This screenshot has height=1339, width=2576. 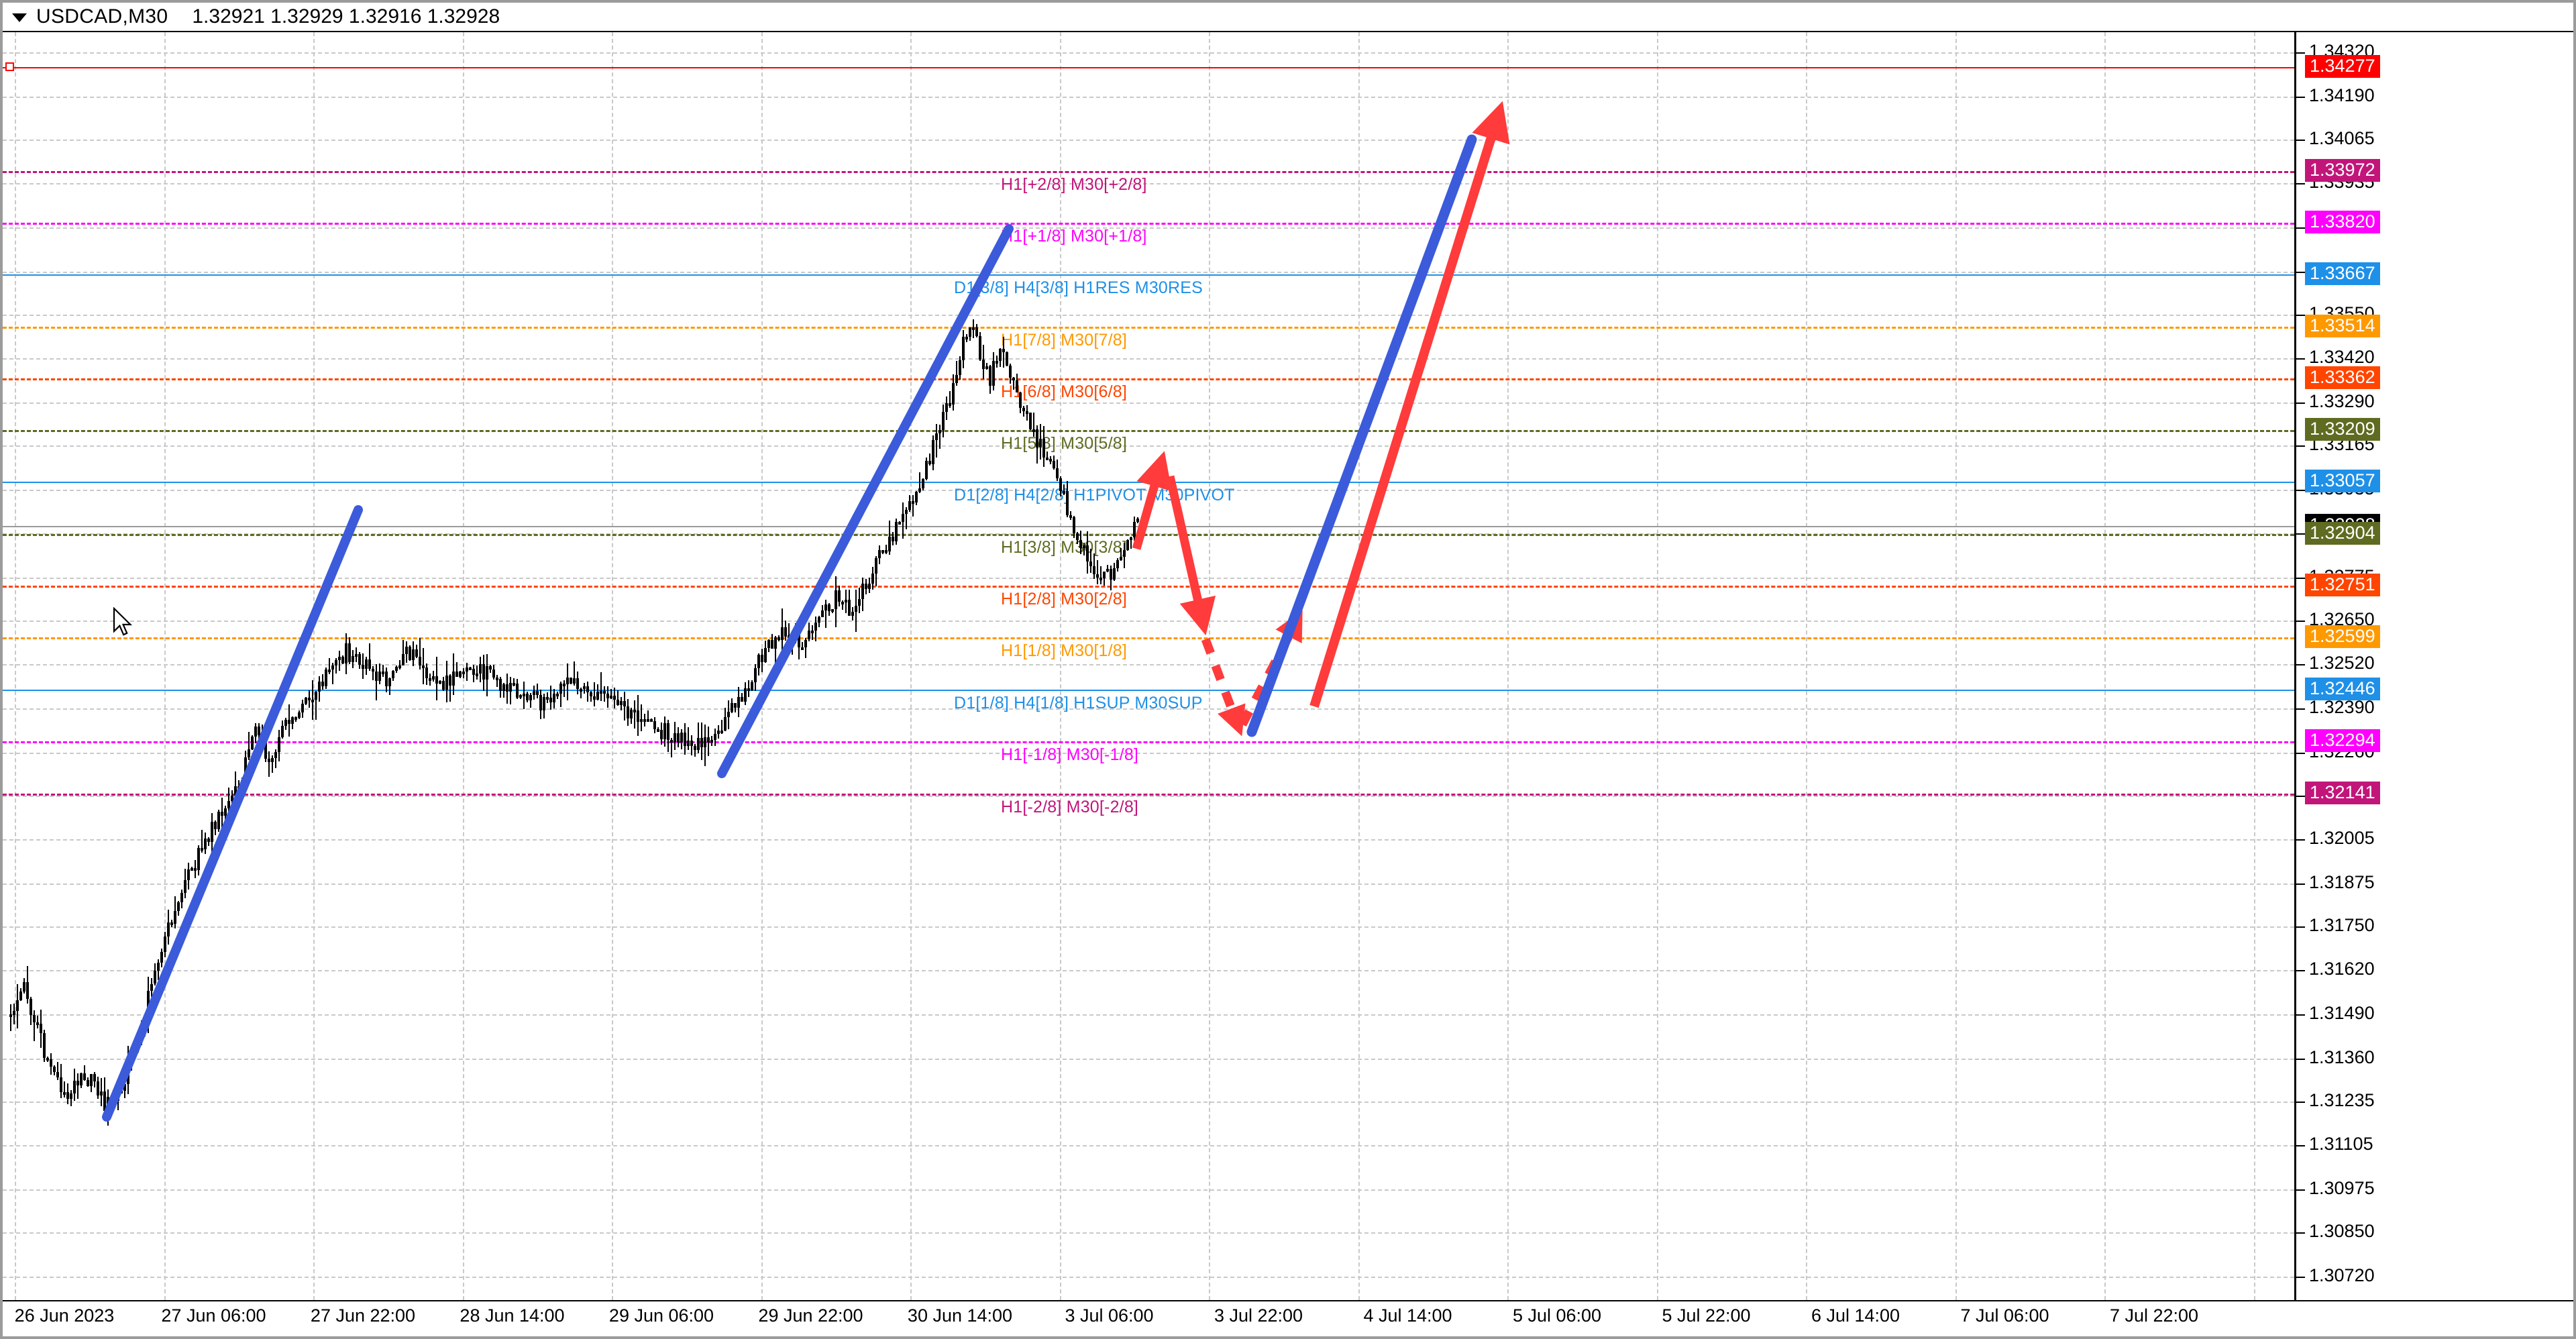 What do you see at coordinates (2342, 792) in the screenshot?
I see `level-badge: 1.32141` at bounding box center [2342, 792].